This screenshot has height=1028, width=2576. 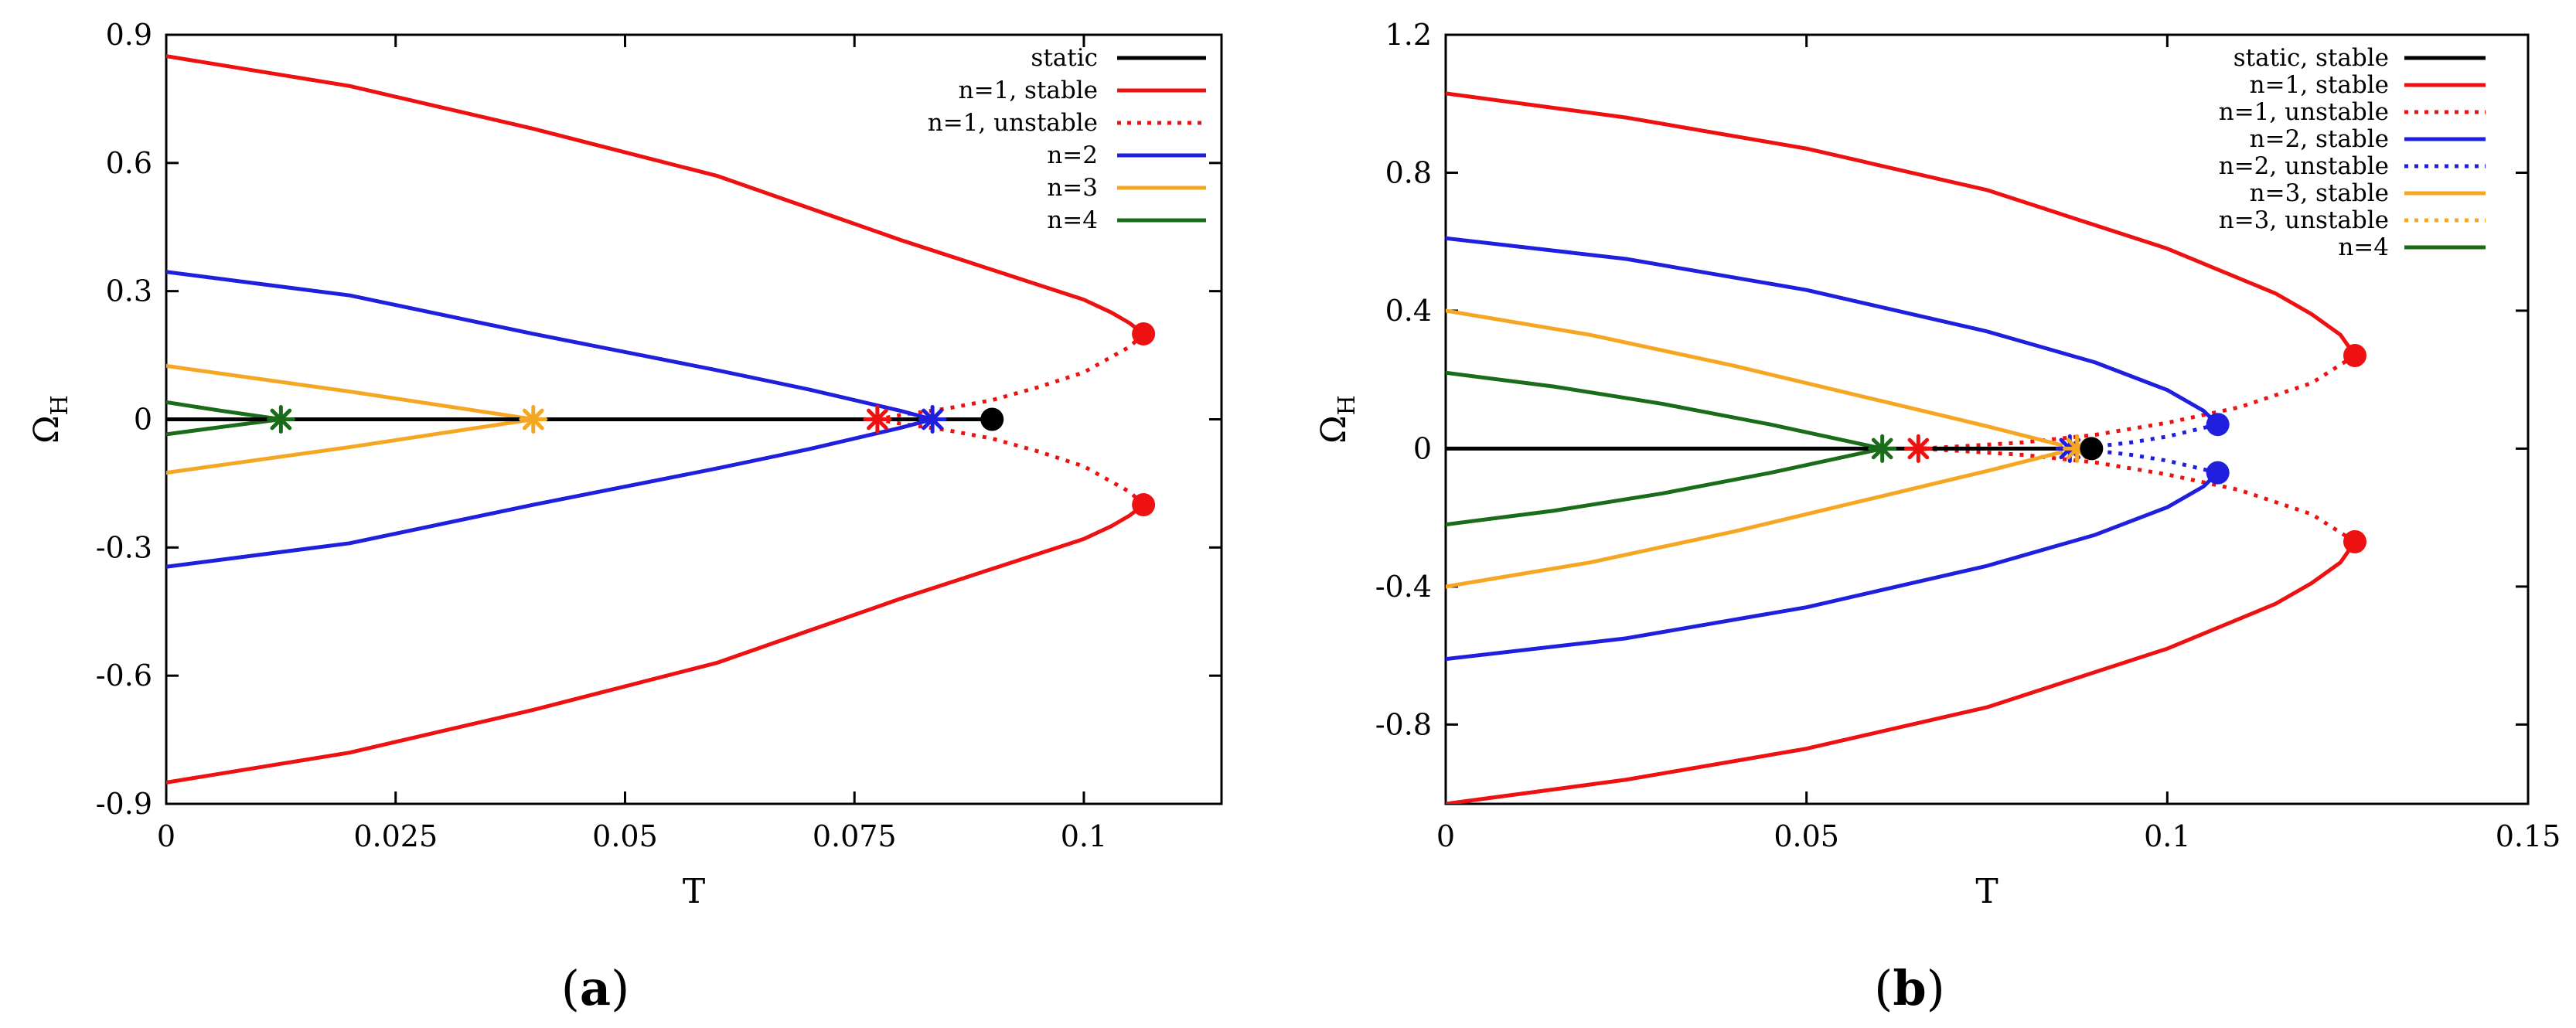 What do you see at coordinates (124, 676) in the screenshot?
I see `y-tick-label: -0.6` at bounding box center [124, 676].